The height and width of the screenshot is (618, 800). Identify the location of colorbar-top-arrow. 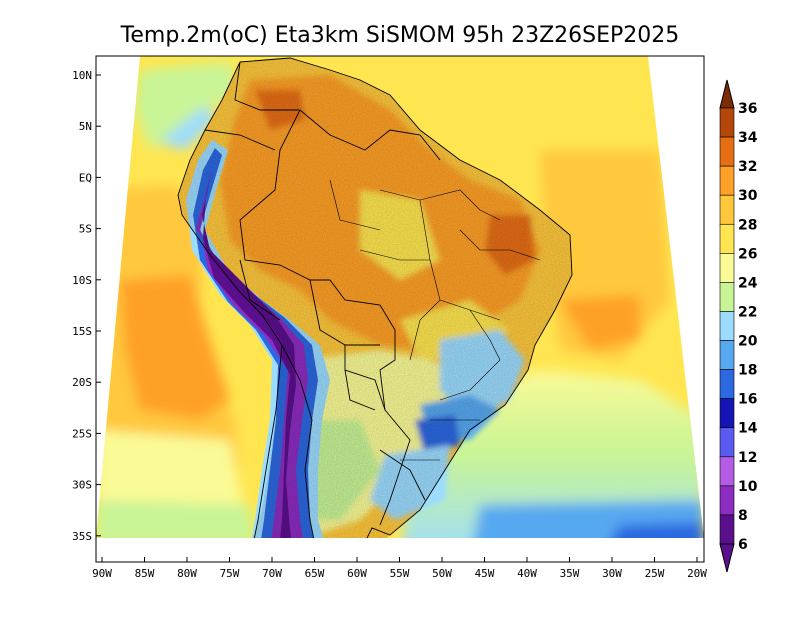
(727, 94).